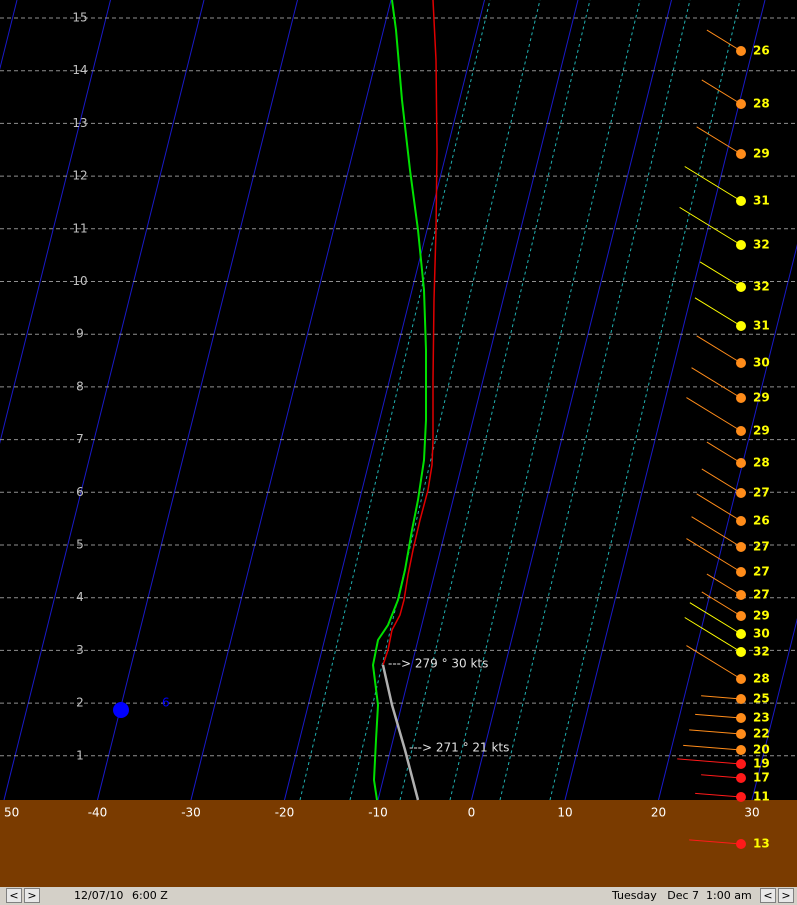  I want to click on hodograph-trace, so click(400, 732).